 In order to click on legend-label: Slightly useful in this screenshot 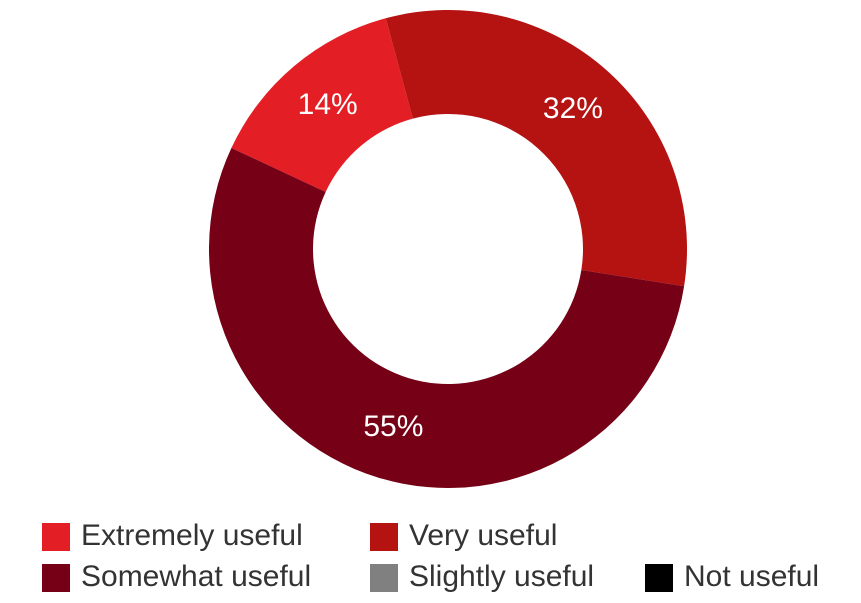, I will do `click(501, 576)`.